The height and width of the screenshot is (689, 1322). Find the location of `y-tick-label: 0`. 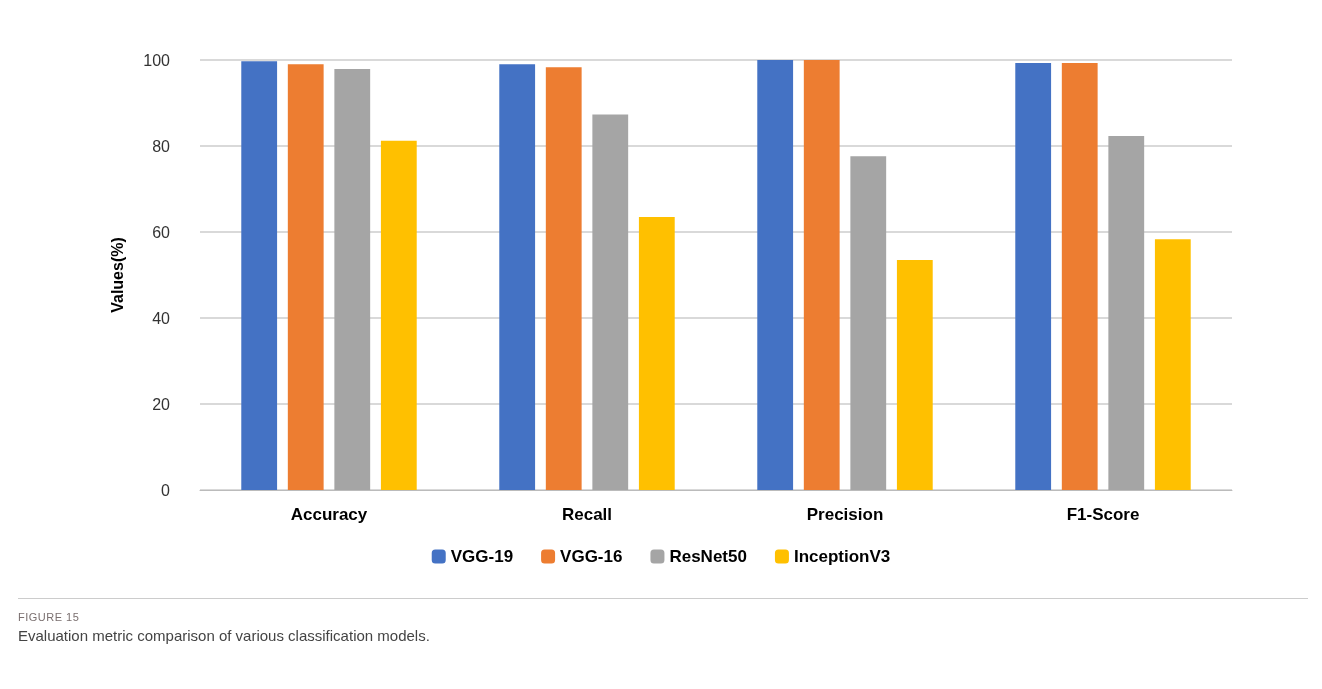

y-tick-label: 0 is located at coordinates (166, 490).